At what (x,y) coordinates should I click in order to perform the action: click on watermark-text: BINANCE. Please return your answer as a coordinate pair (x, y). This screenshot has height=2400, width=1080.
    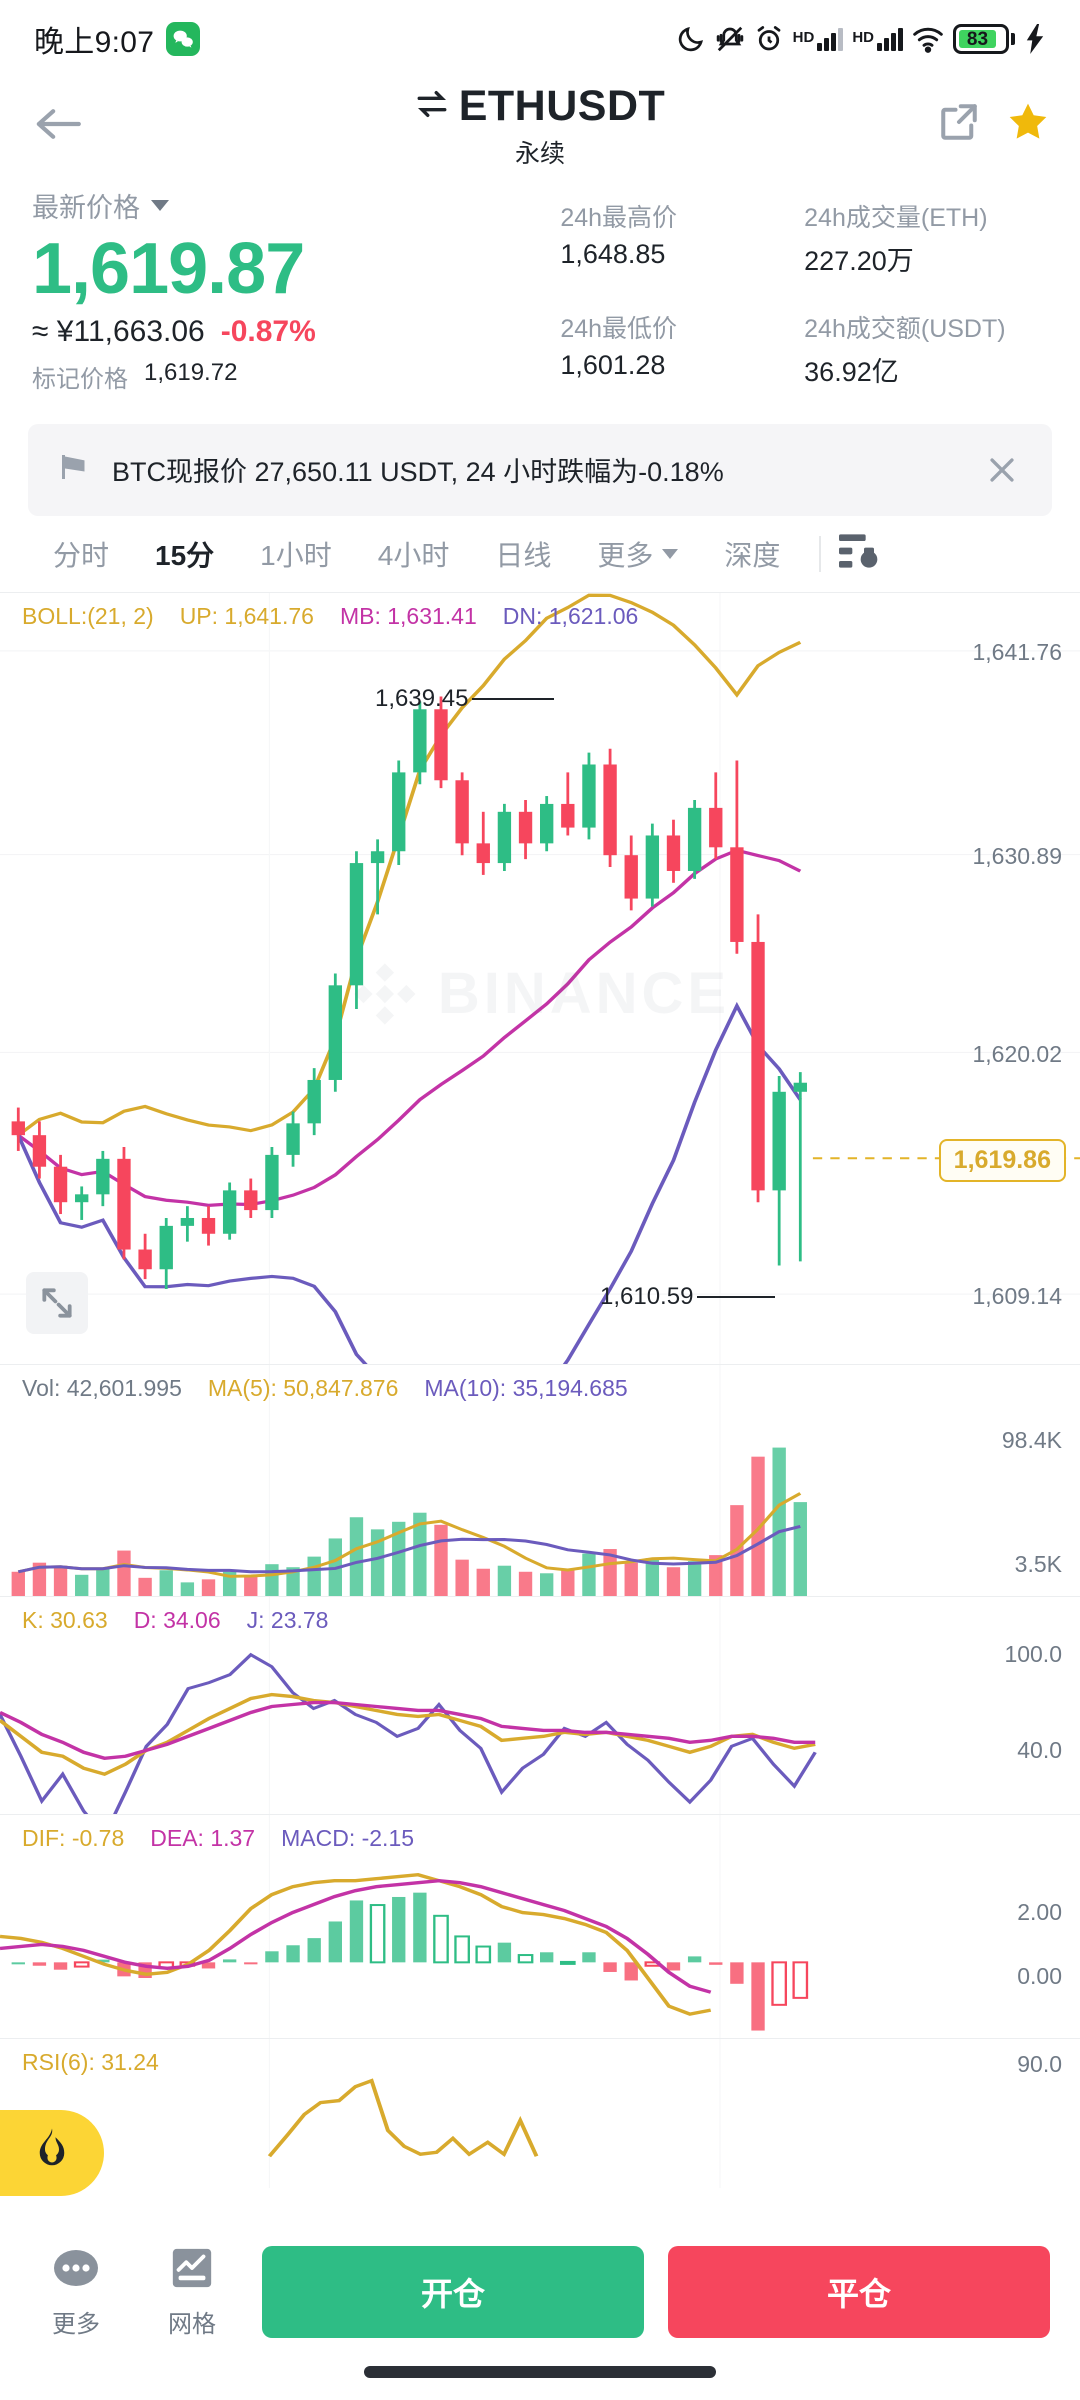
    Looking at the image, I should click on (584, 994).